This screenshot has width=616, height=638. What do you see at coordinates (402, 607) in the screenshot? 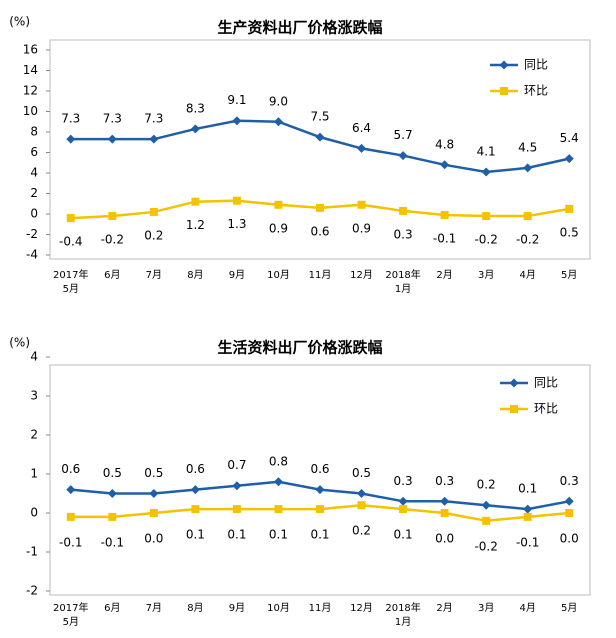
I see `x-tick-label: 2018年` at bounding box center [402, 607].